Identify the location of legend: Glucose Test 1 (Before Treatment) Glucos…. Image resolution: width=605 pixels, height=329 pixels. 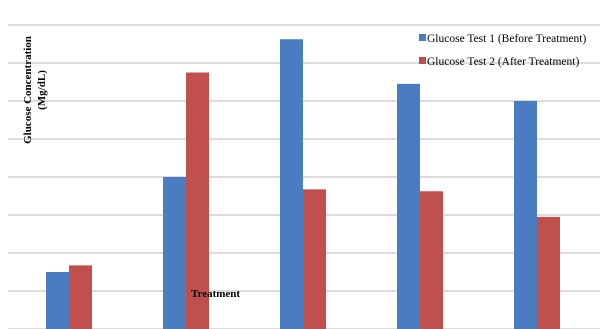
(502, 50).